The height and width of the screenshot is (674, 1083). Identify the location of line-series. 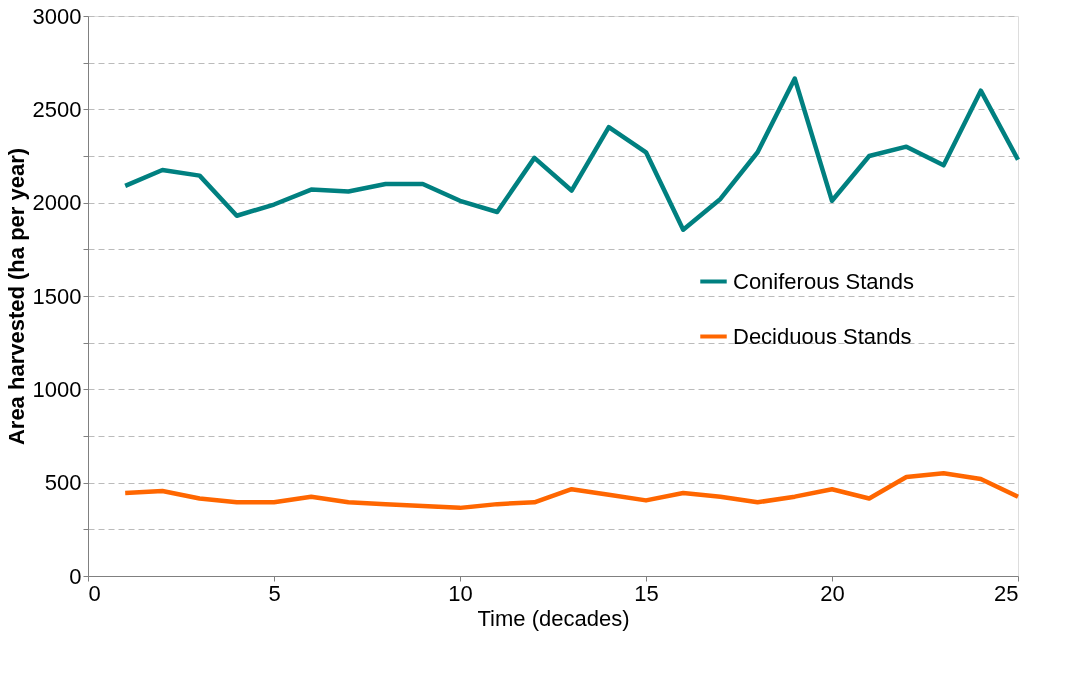
(571, 491).